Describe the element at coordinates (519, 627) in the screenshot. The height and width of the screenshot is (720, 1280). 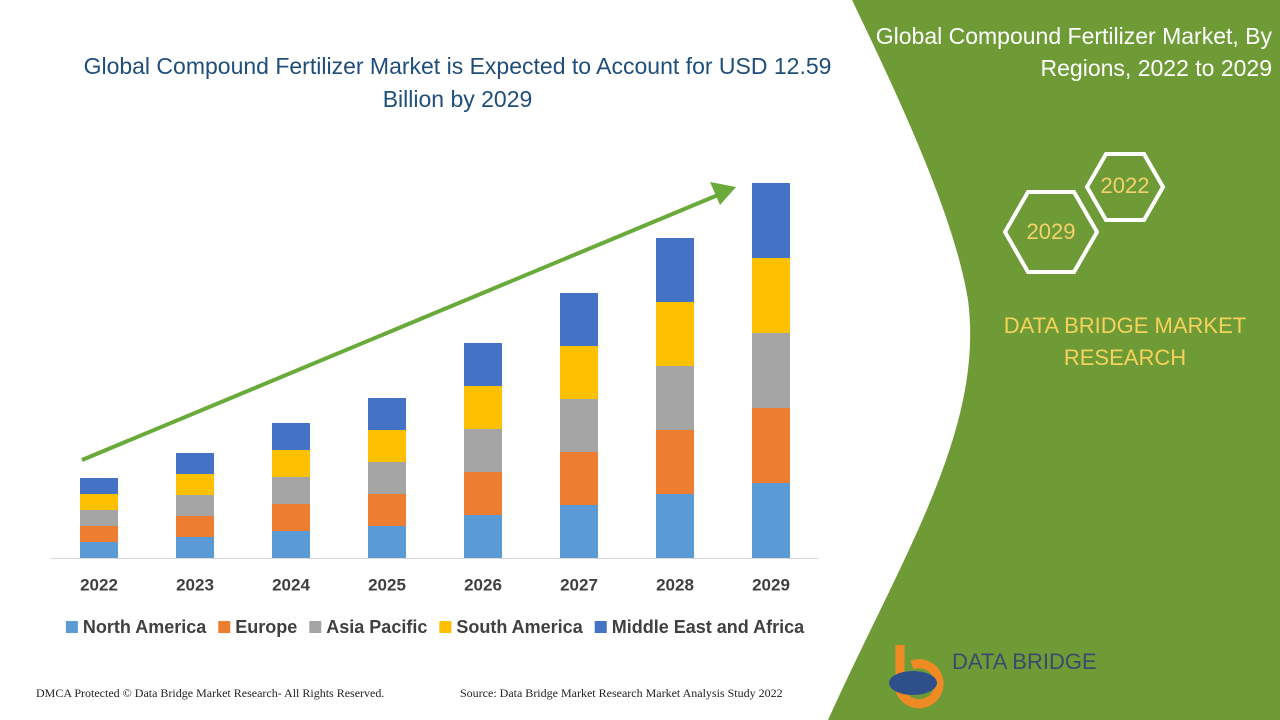
I see `legend-label: South America` at that location.